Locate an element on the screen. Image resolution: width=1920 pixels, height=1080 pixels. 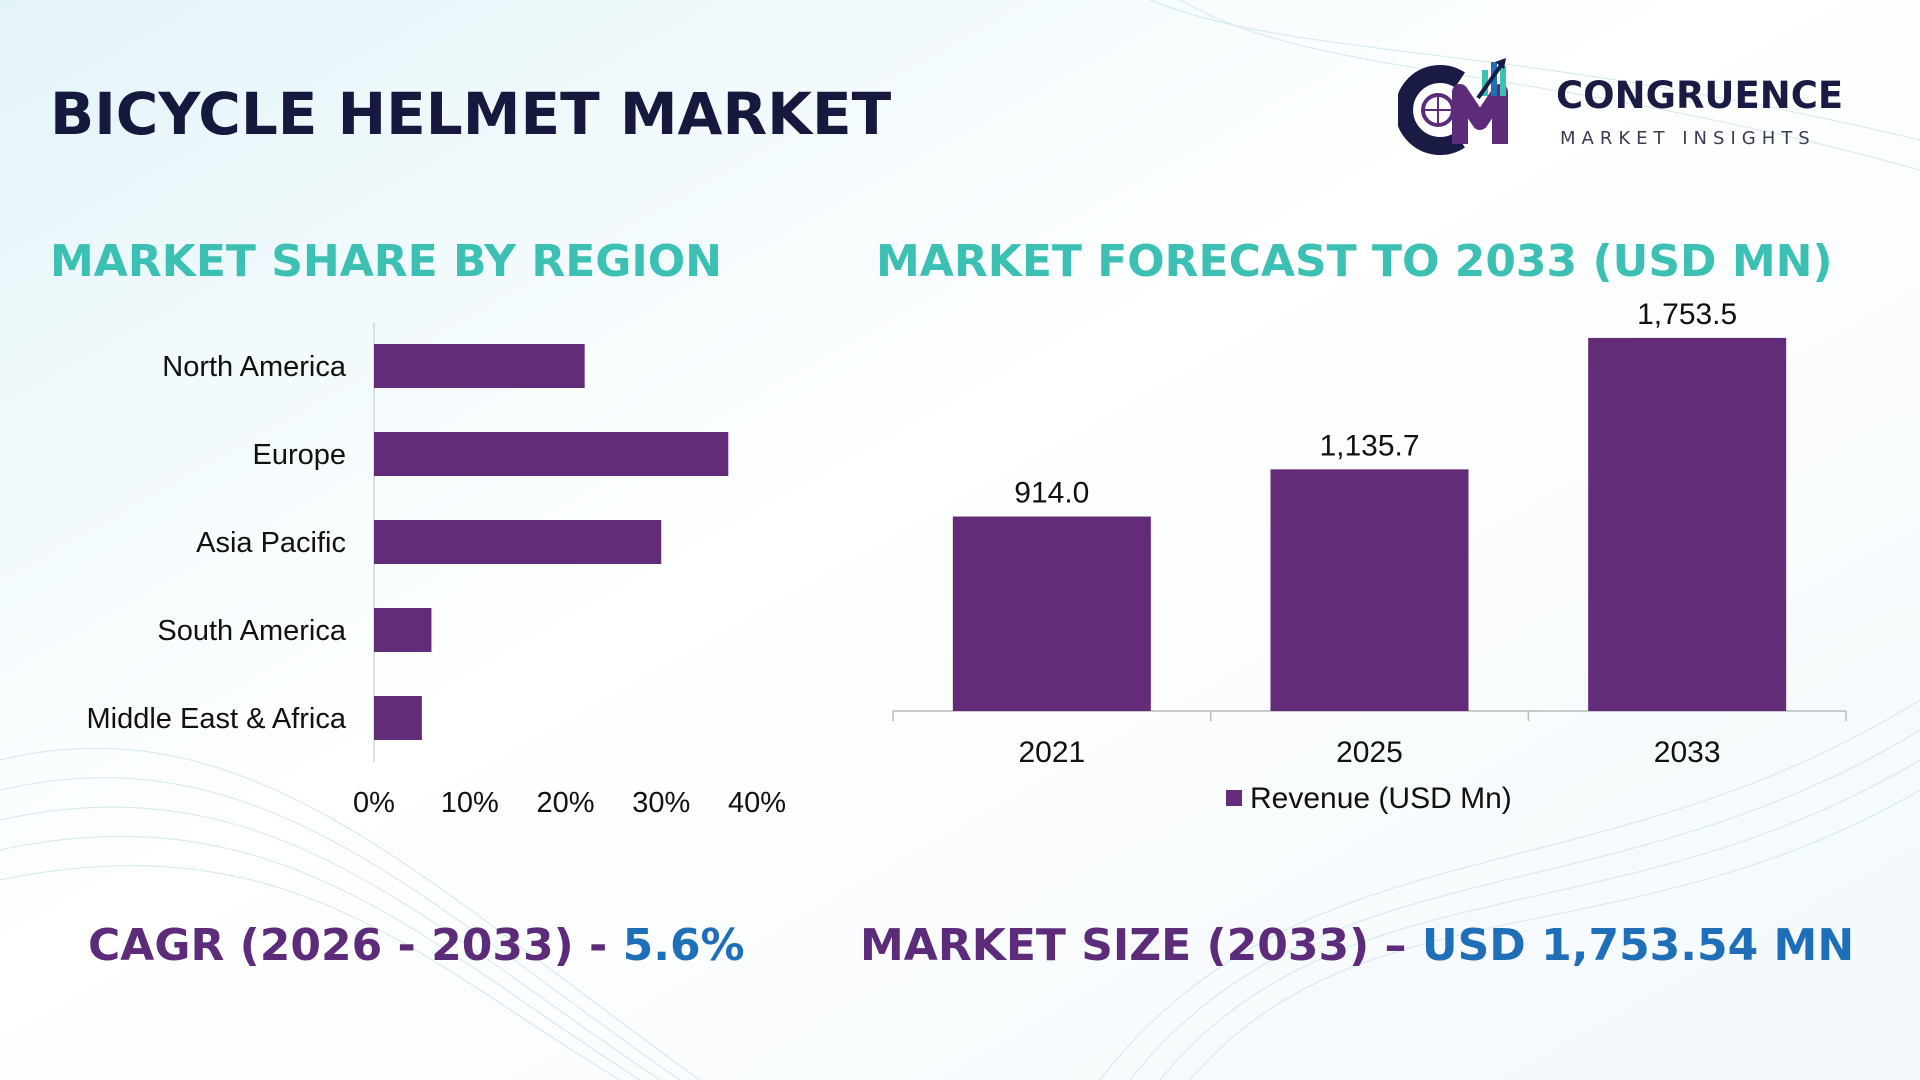
forecast-chart-title: MARKET FORECAST TO 2033 (USD MN) is located at coordinates (1354, 261).